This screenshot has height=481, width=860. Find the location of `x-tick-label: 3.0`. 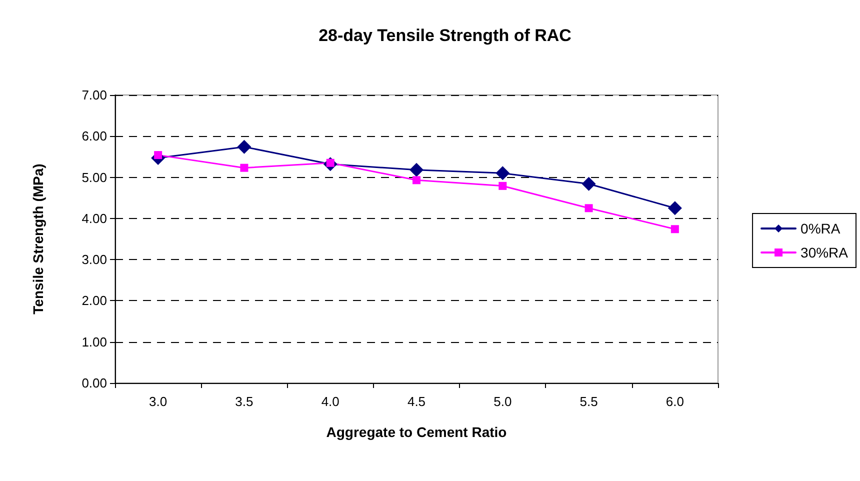

x-tick-label: 3.0 is located at coordinates (158, 401).